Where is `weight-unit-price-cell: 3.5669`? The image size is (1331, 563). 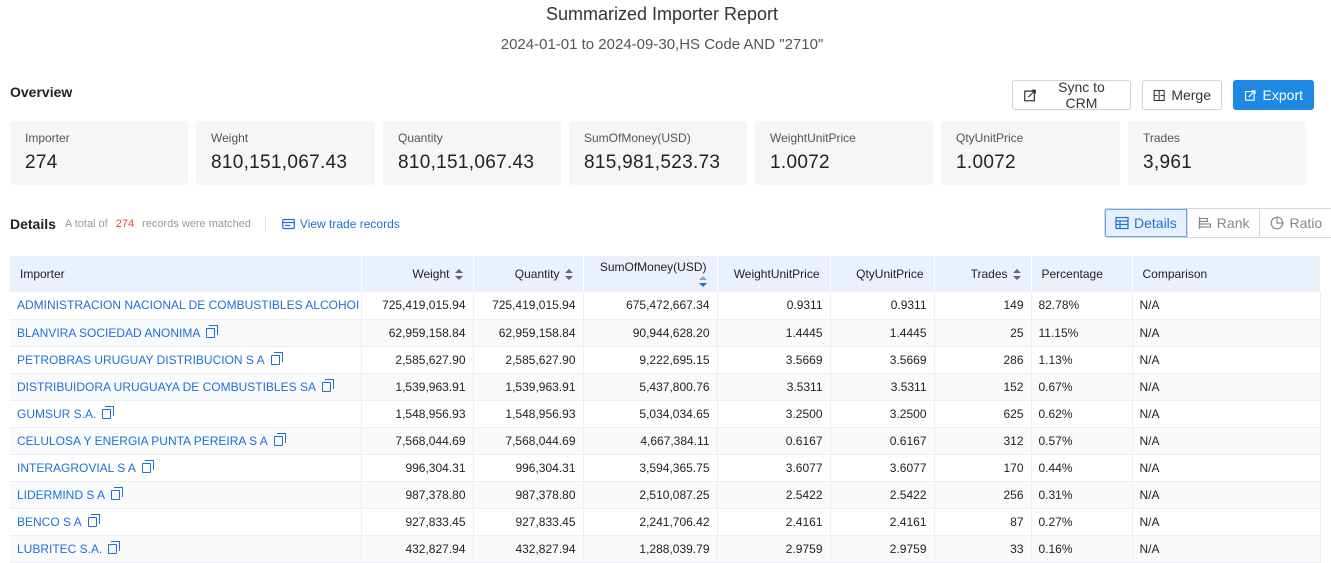 weight-unit-price-cell: 3.5669 is located at coordinates (774, 360).